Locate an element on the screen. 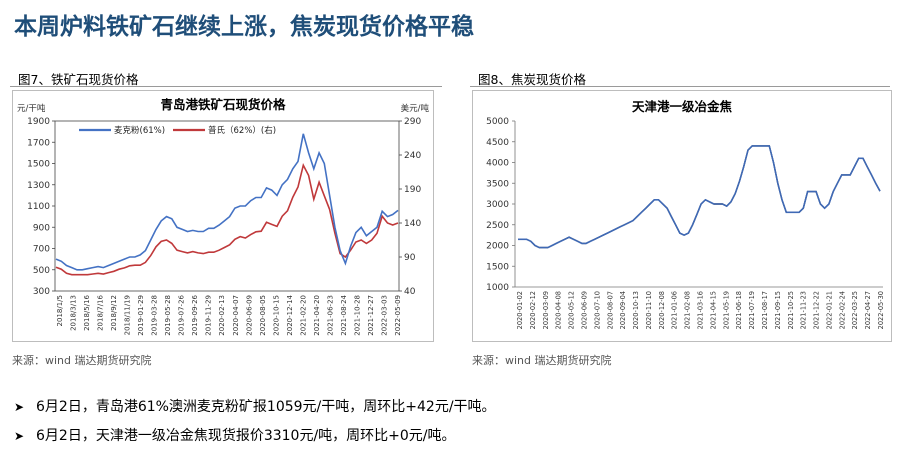 This screenshot has height=454, width=900. x-tick-label: 2021-06-18 is located at coordinates (739, 310).